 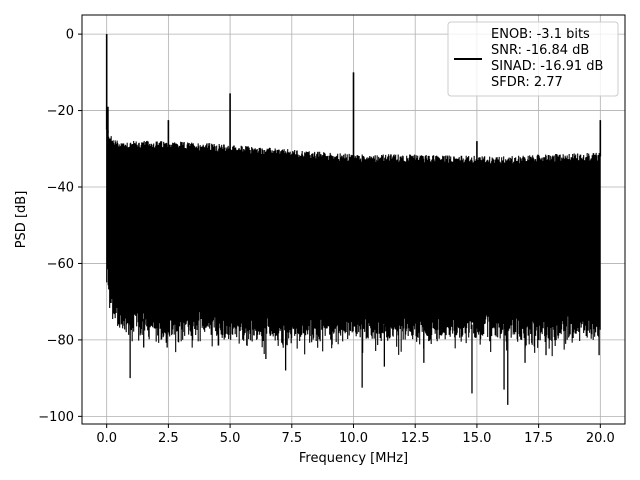 What do you see at coordinates (547, 66) in the screenshot?
I see `legend-sinad: SINAD: -16.91 dB` at bounding box center [547, 66].